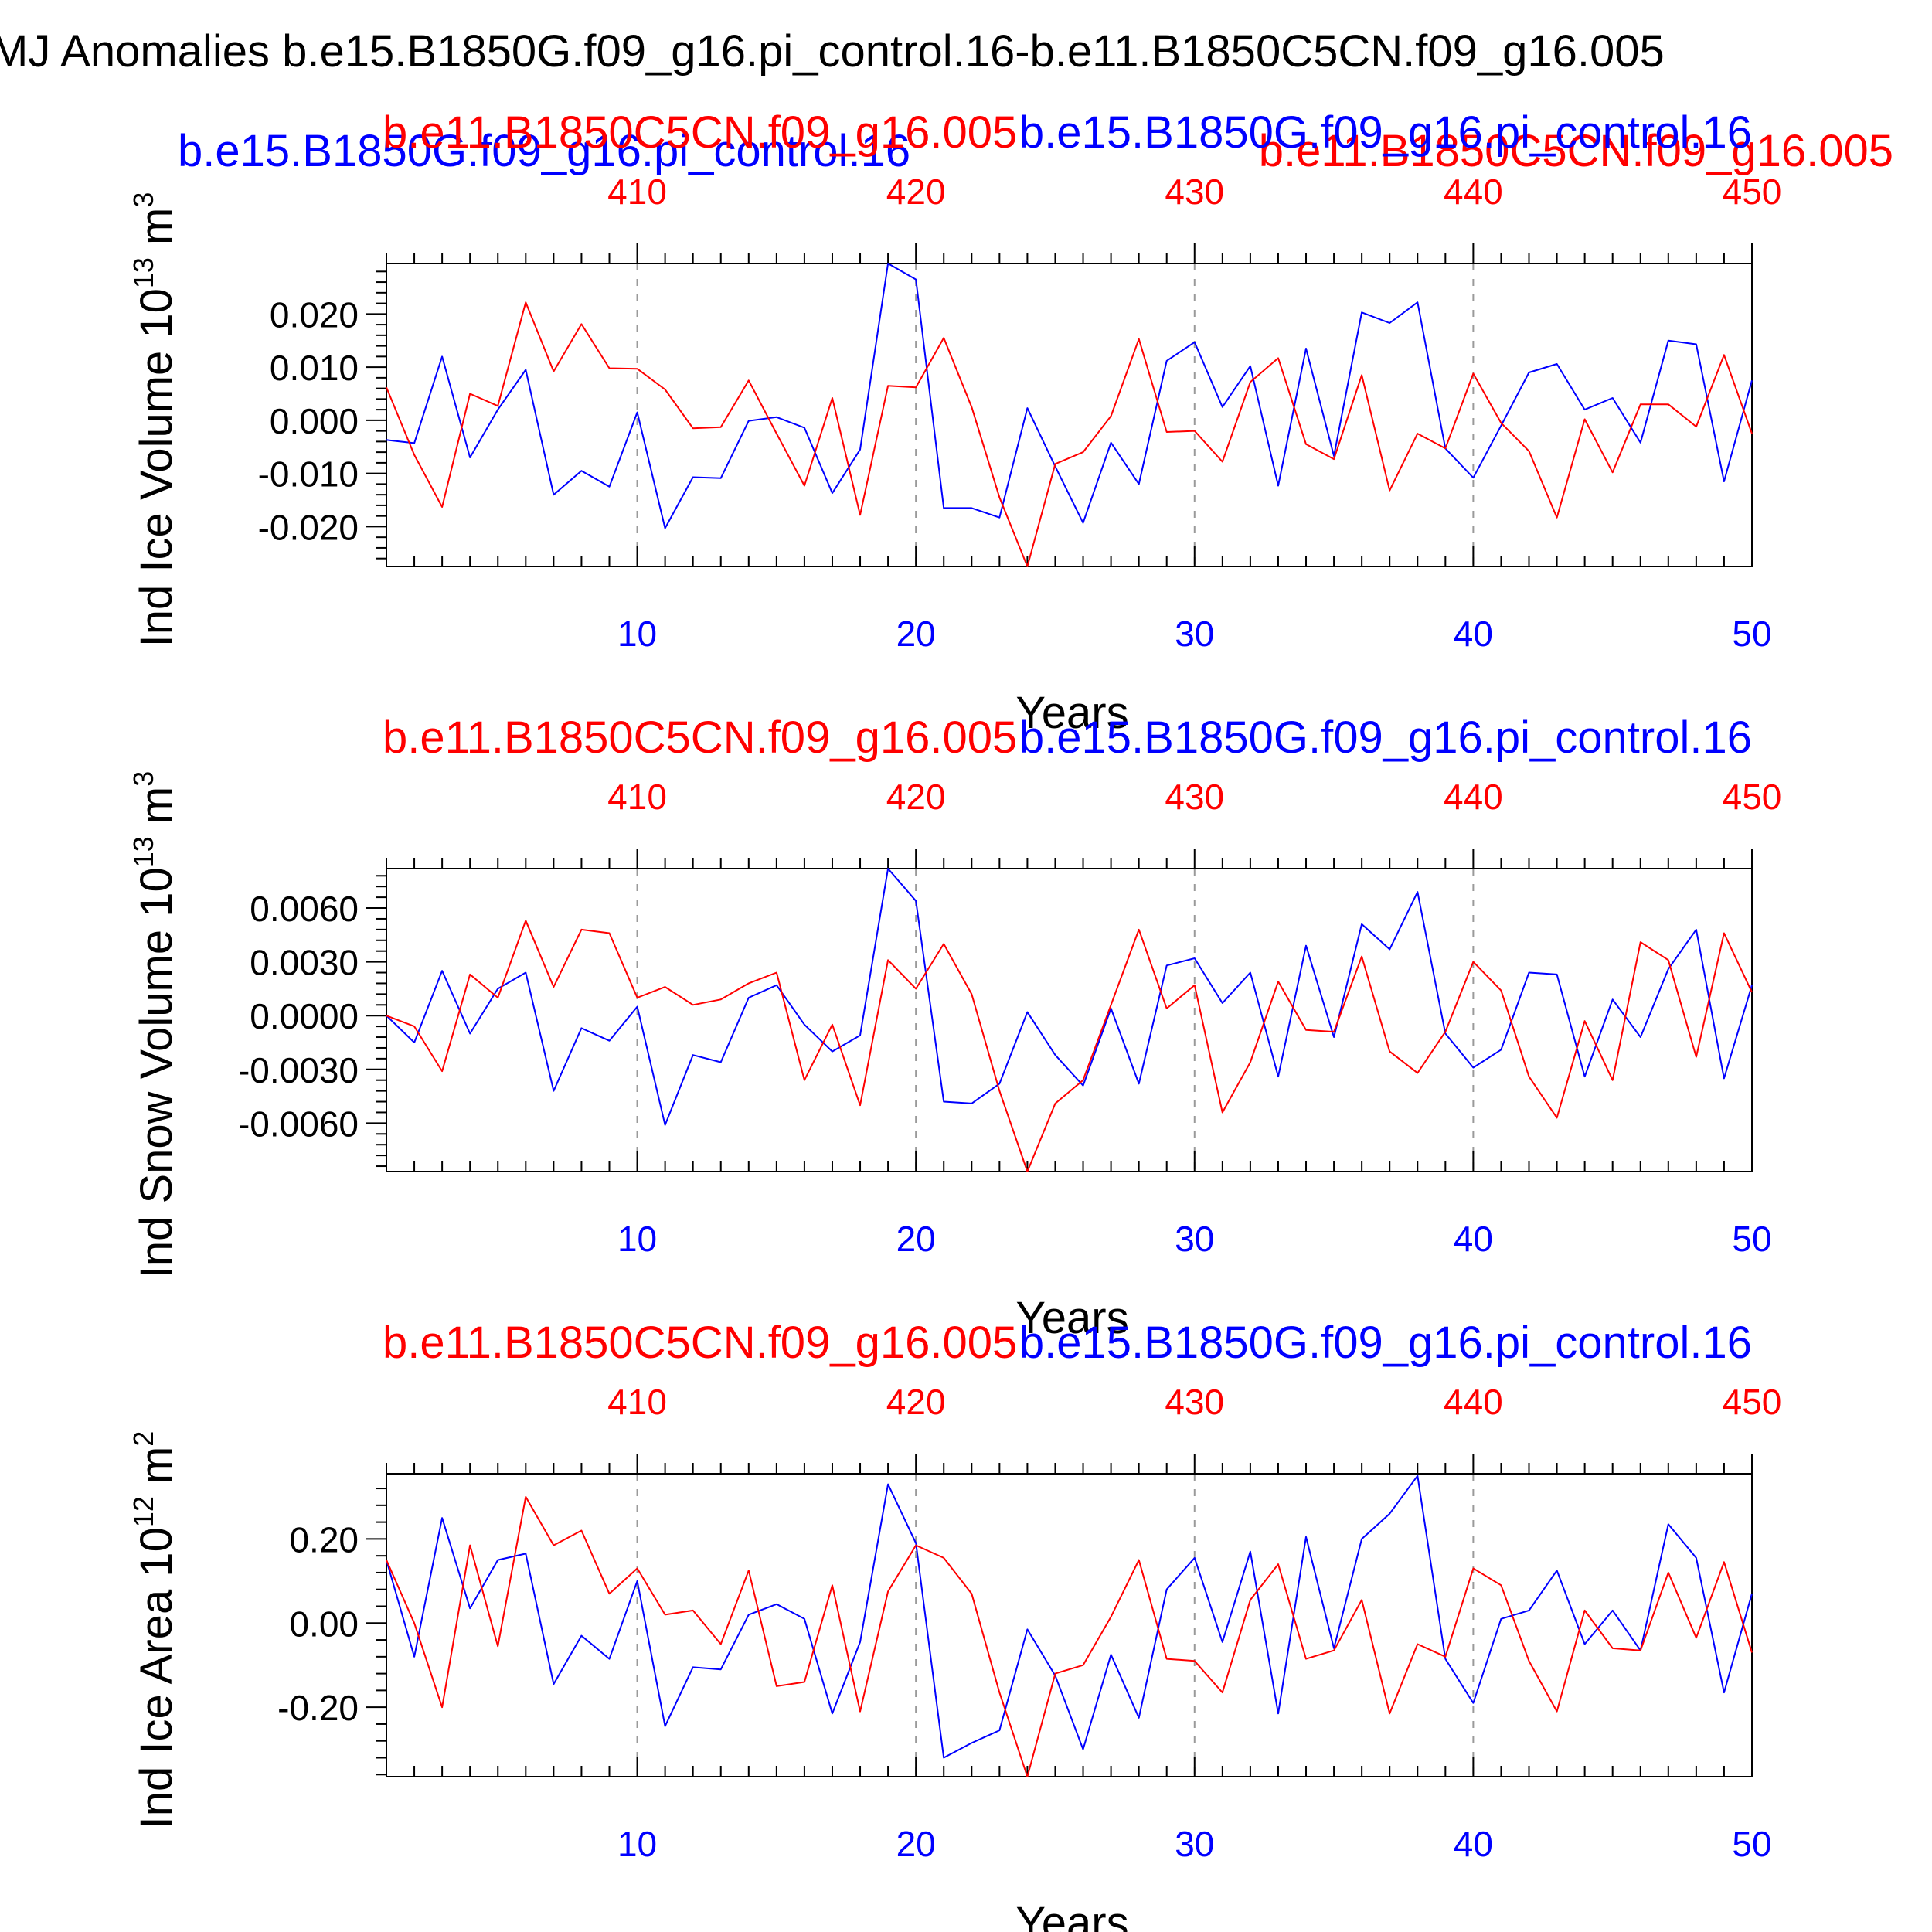 The width and height of the screenshot is (1932, 1932). I want to click on extra-blue-case-label: b.e15.B1850G.f09_g16.pi_control.16, so click(544, 151).